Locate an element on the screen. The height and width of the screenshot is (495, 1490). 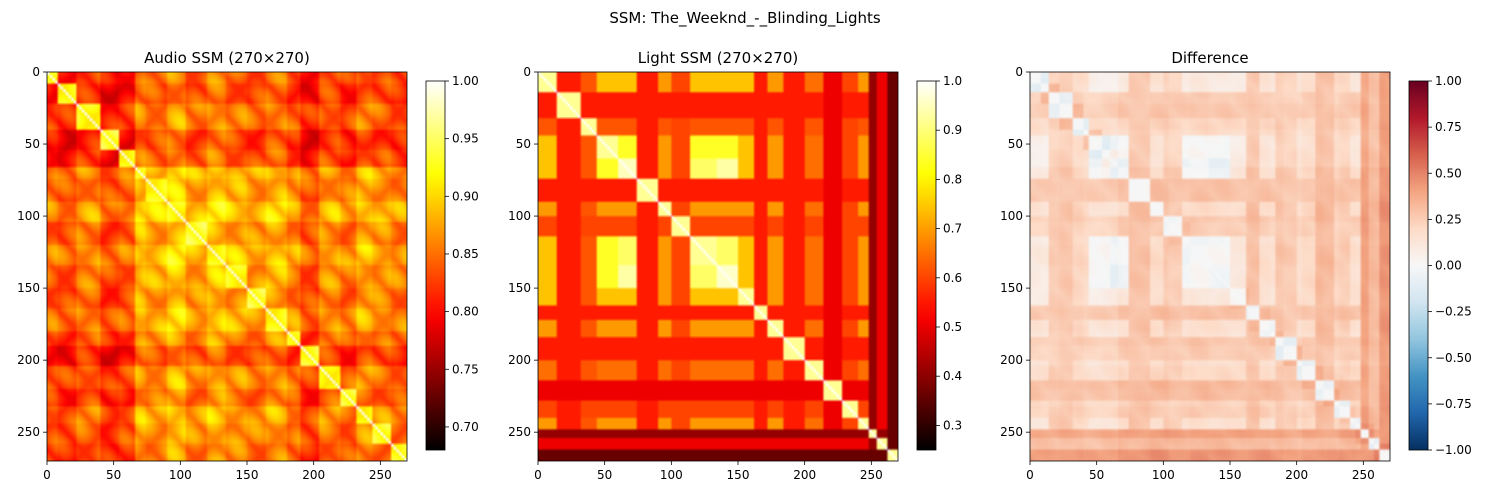
colorbar-tick-label: 0.70 is located at coordinates (465, 427).